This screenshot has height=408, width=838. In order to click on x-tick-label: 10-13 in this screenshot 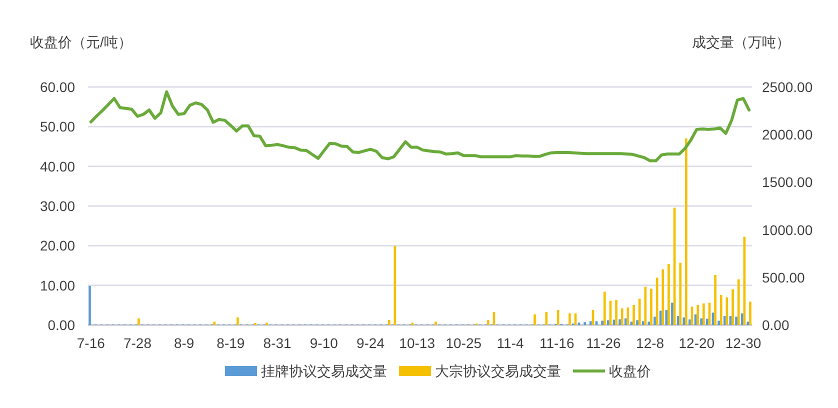, I will do `click(417, 343)`.